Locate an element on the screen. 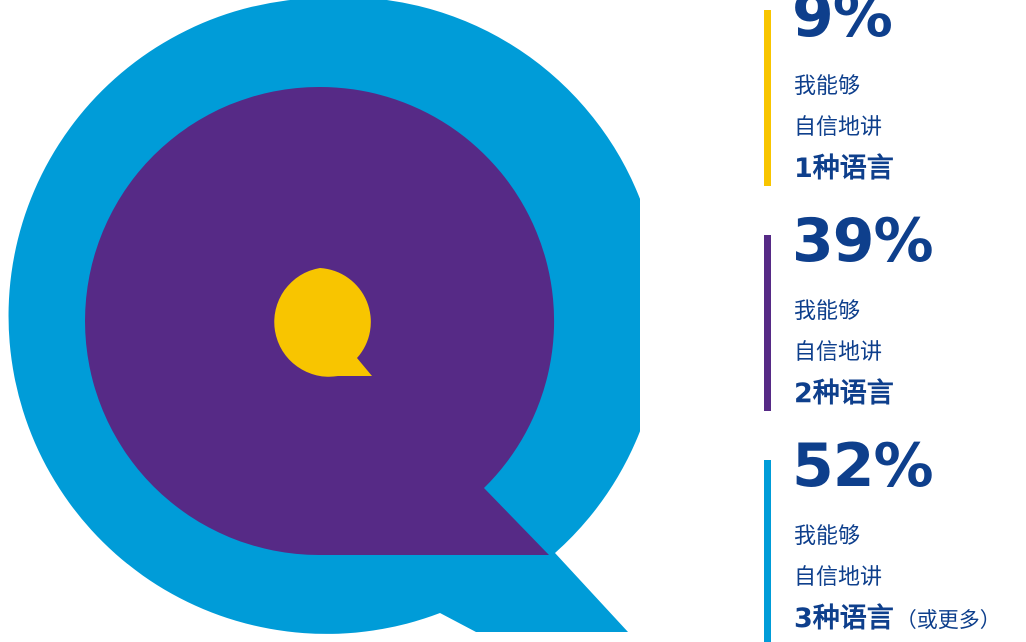 This screenshot has height=642, width=1026. stat-percent: 9% is located at coordinates (842, 23).